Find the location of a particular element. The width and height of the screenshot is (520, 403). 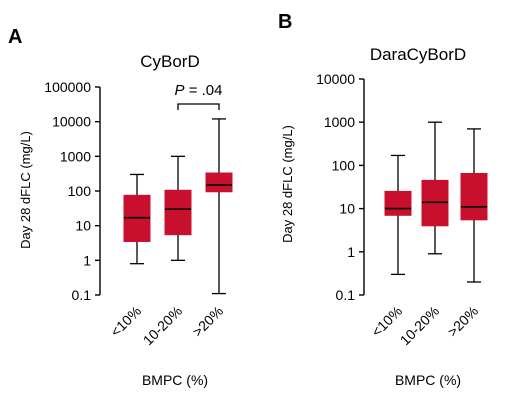

panel-b-y-tick-label: 10 is located at coordinates (347, 209).